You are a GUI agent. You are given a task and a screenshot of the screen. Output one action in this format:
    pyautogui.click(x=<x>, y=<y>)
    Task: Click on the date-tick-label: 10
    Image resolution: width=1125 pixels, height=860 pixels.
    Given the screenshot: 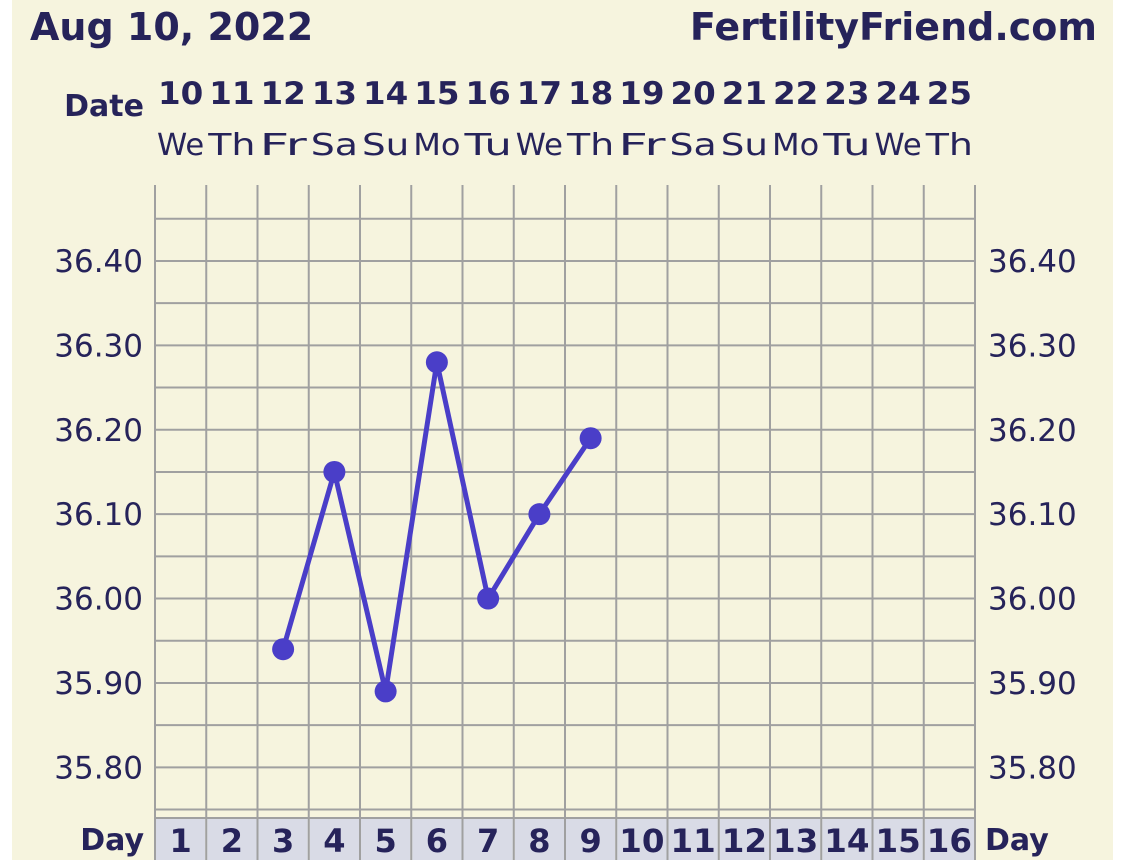 What is the action you would take?
    pyautogui.click(x=180, y=94)
    